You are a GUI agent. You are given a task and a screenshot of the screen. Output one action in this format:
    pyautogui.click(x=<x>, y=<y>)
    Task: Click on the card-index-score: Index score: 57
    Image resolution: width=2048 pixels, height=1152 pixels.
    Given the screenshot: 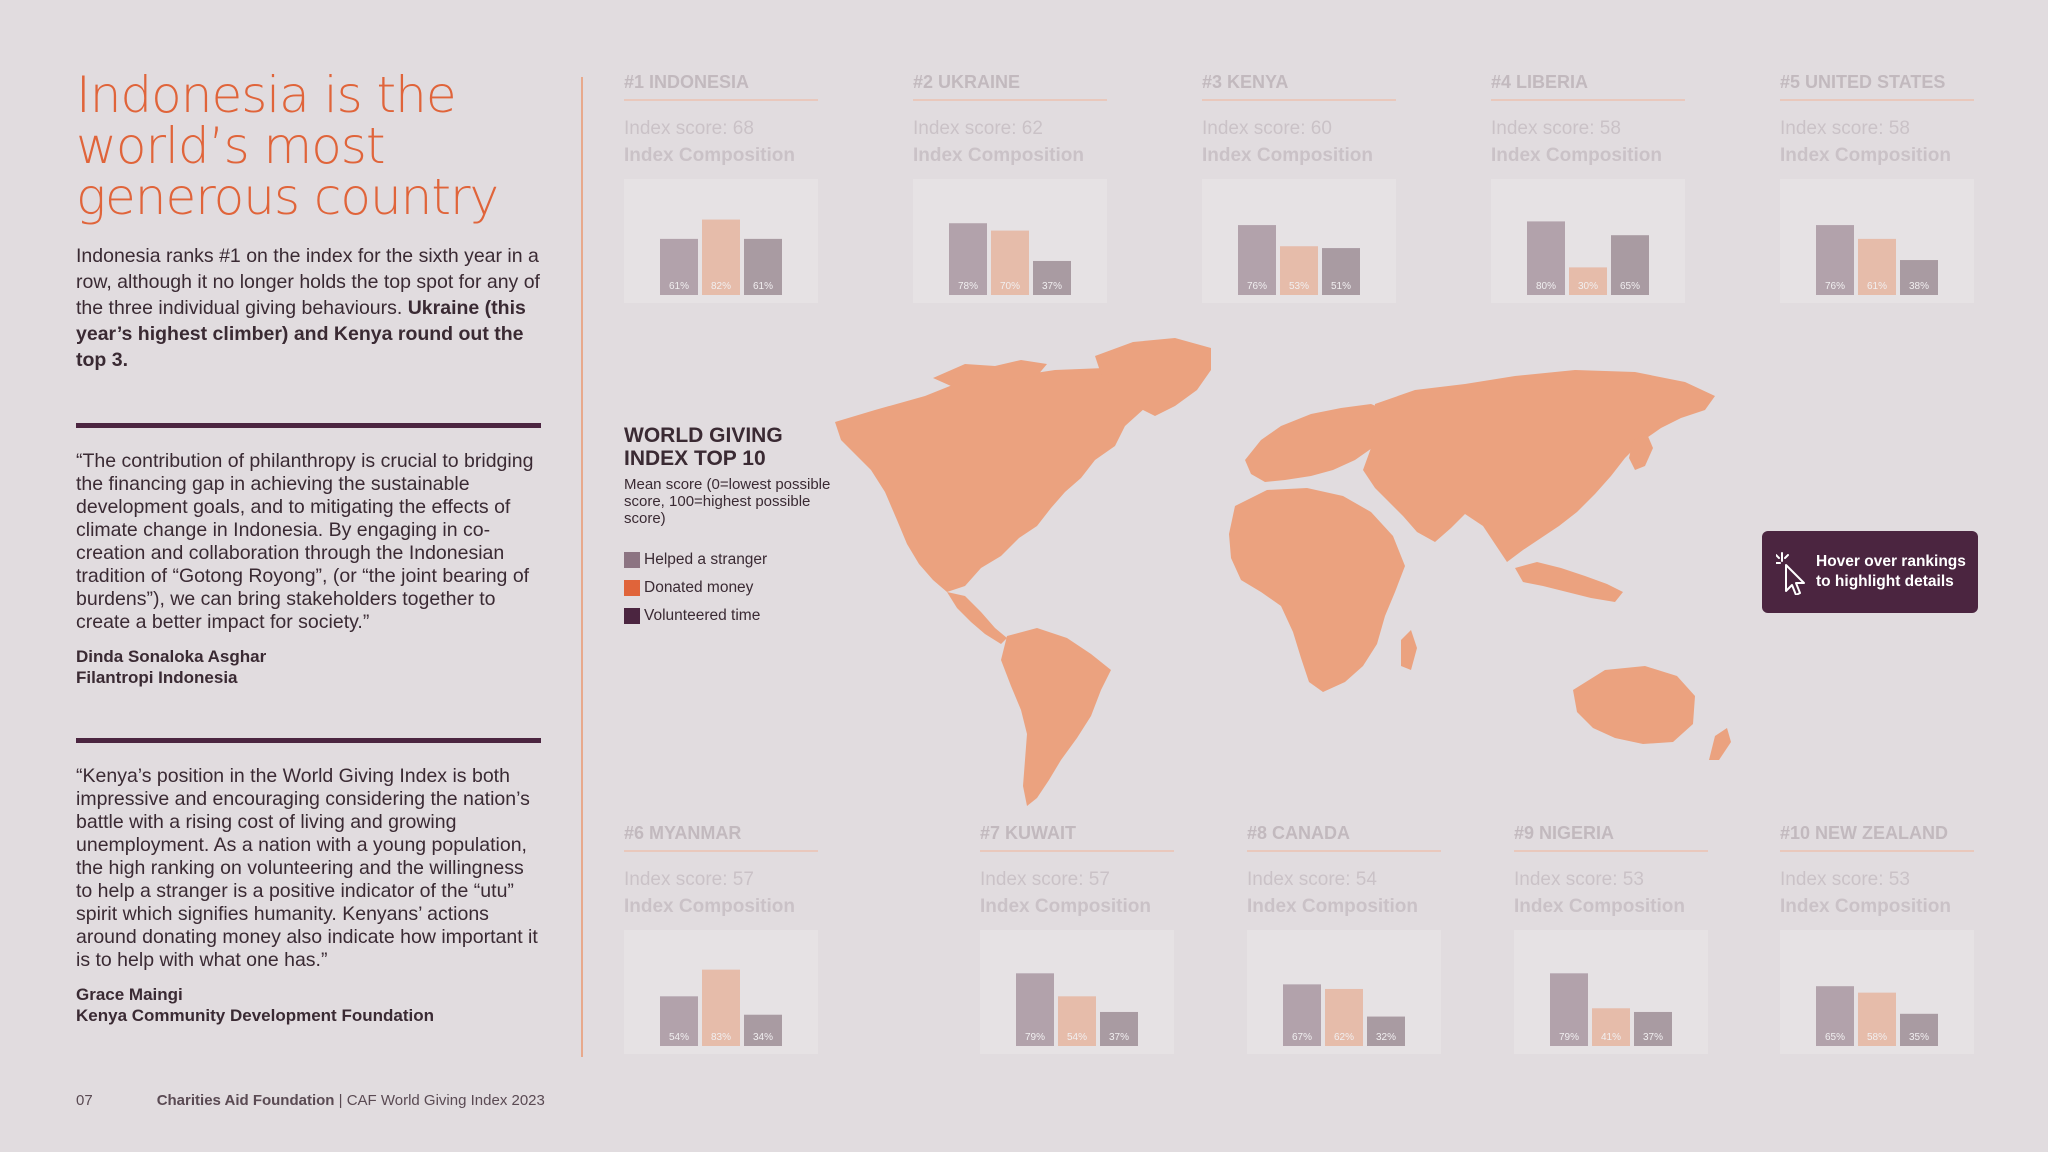 What is the action you would take?
    pyautogui.click(x=721, y=880)
    